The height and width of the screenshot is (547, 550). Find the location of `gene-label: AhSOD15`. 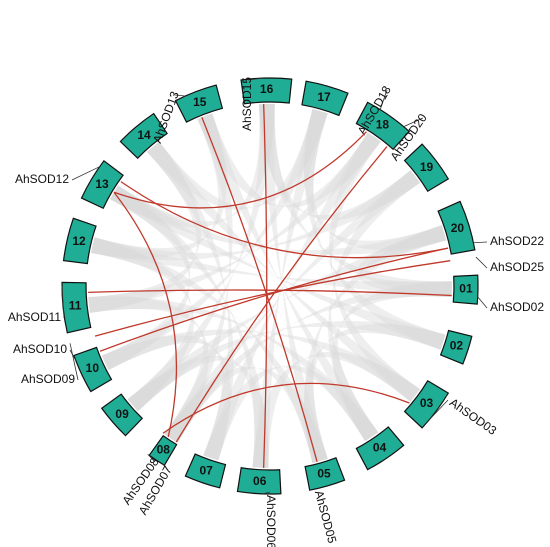

gene-label: AhSOD15 is located at coordinates (247, 104).